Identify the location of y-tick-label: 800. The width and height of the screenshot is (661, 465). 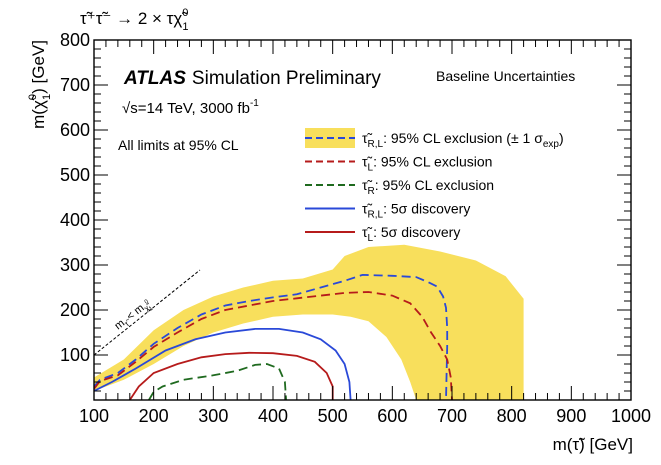
(75, 40).